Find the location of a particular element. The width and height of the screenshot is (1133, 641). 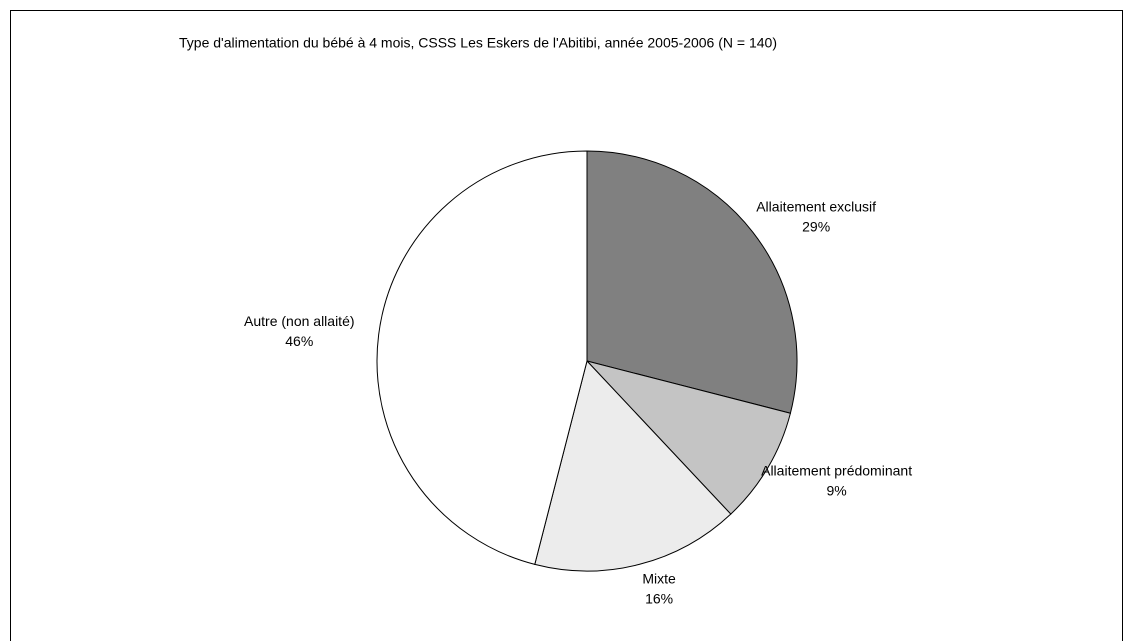

slice-label: Allaitement prédominant is located at coordinates (836, 470).